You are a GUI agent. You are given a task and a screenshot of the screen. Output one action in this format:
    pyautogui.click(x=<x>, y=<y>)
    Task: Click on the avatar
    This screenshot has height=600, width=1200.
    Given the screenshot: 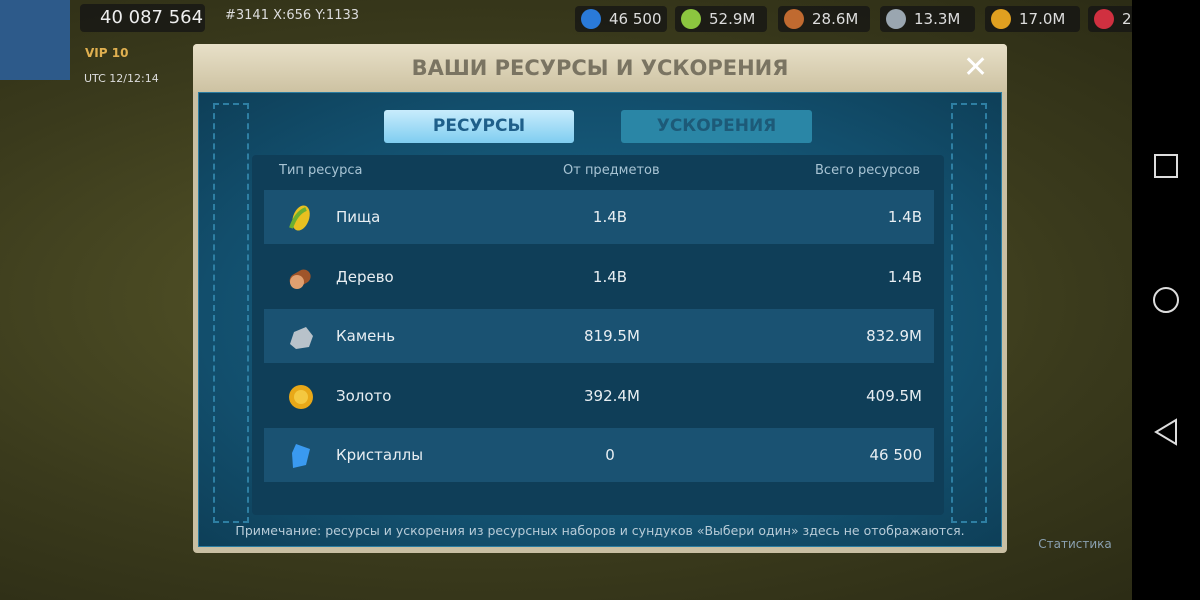 What is the action you would take?
    pyautogui.click(x=35, y=40)
    